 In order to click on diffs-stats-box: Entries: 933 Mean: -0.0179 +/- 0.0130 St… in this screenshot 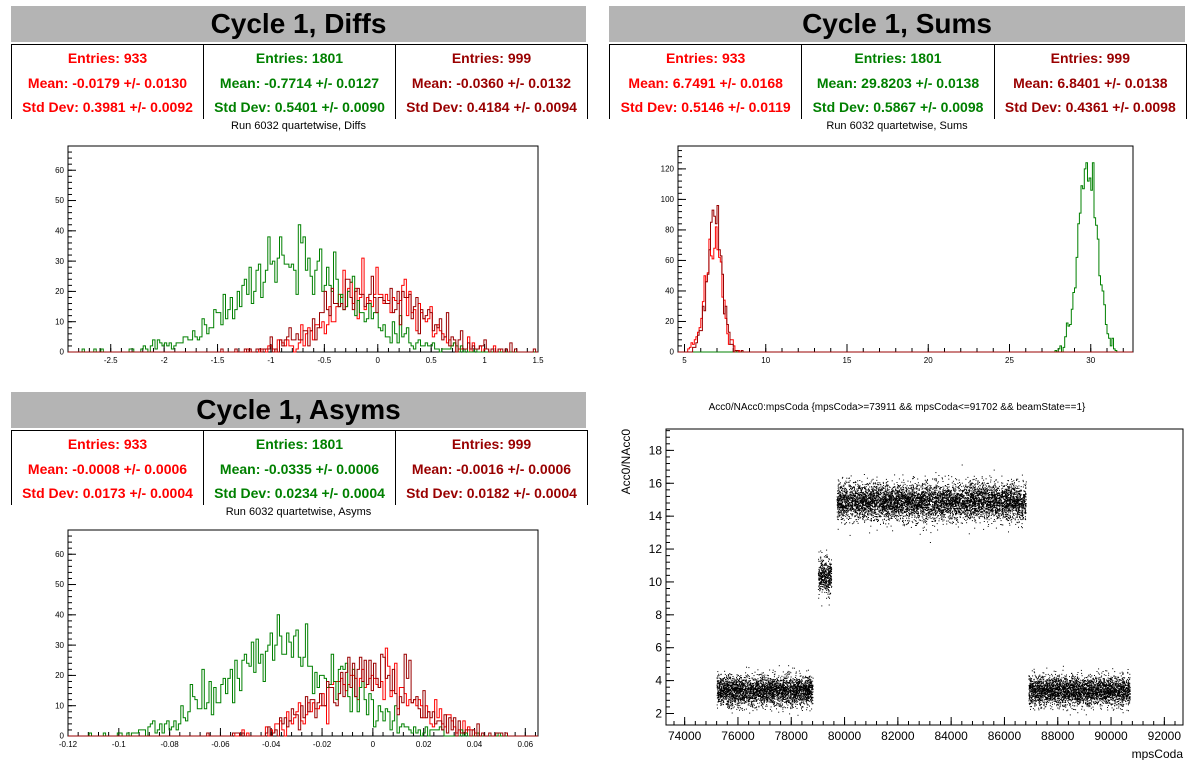, I will do `click(299, 81)`.